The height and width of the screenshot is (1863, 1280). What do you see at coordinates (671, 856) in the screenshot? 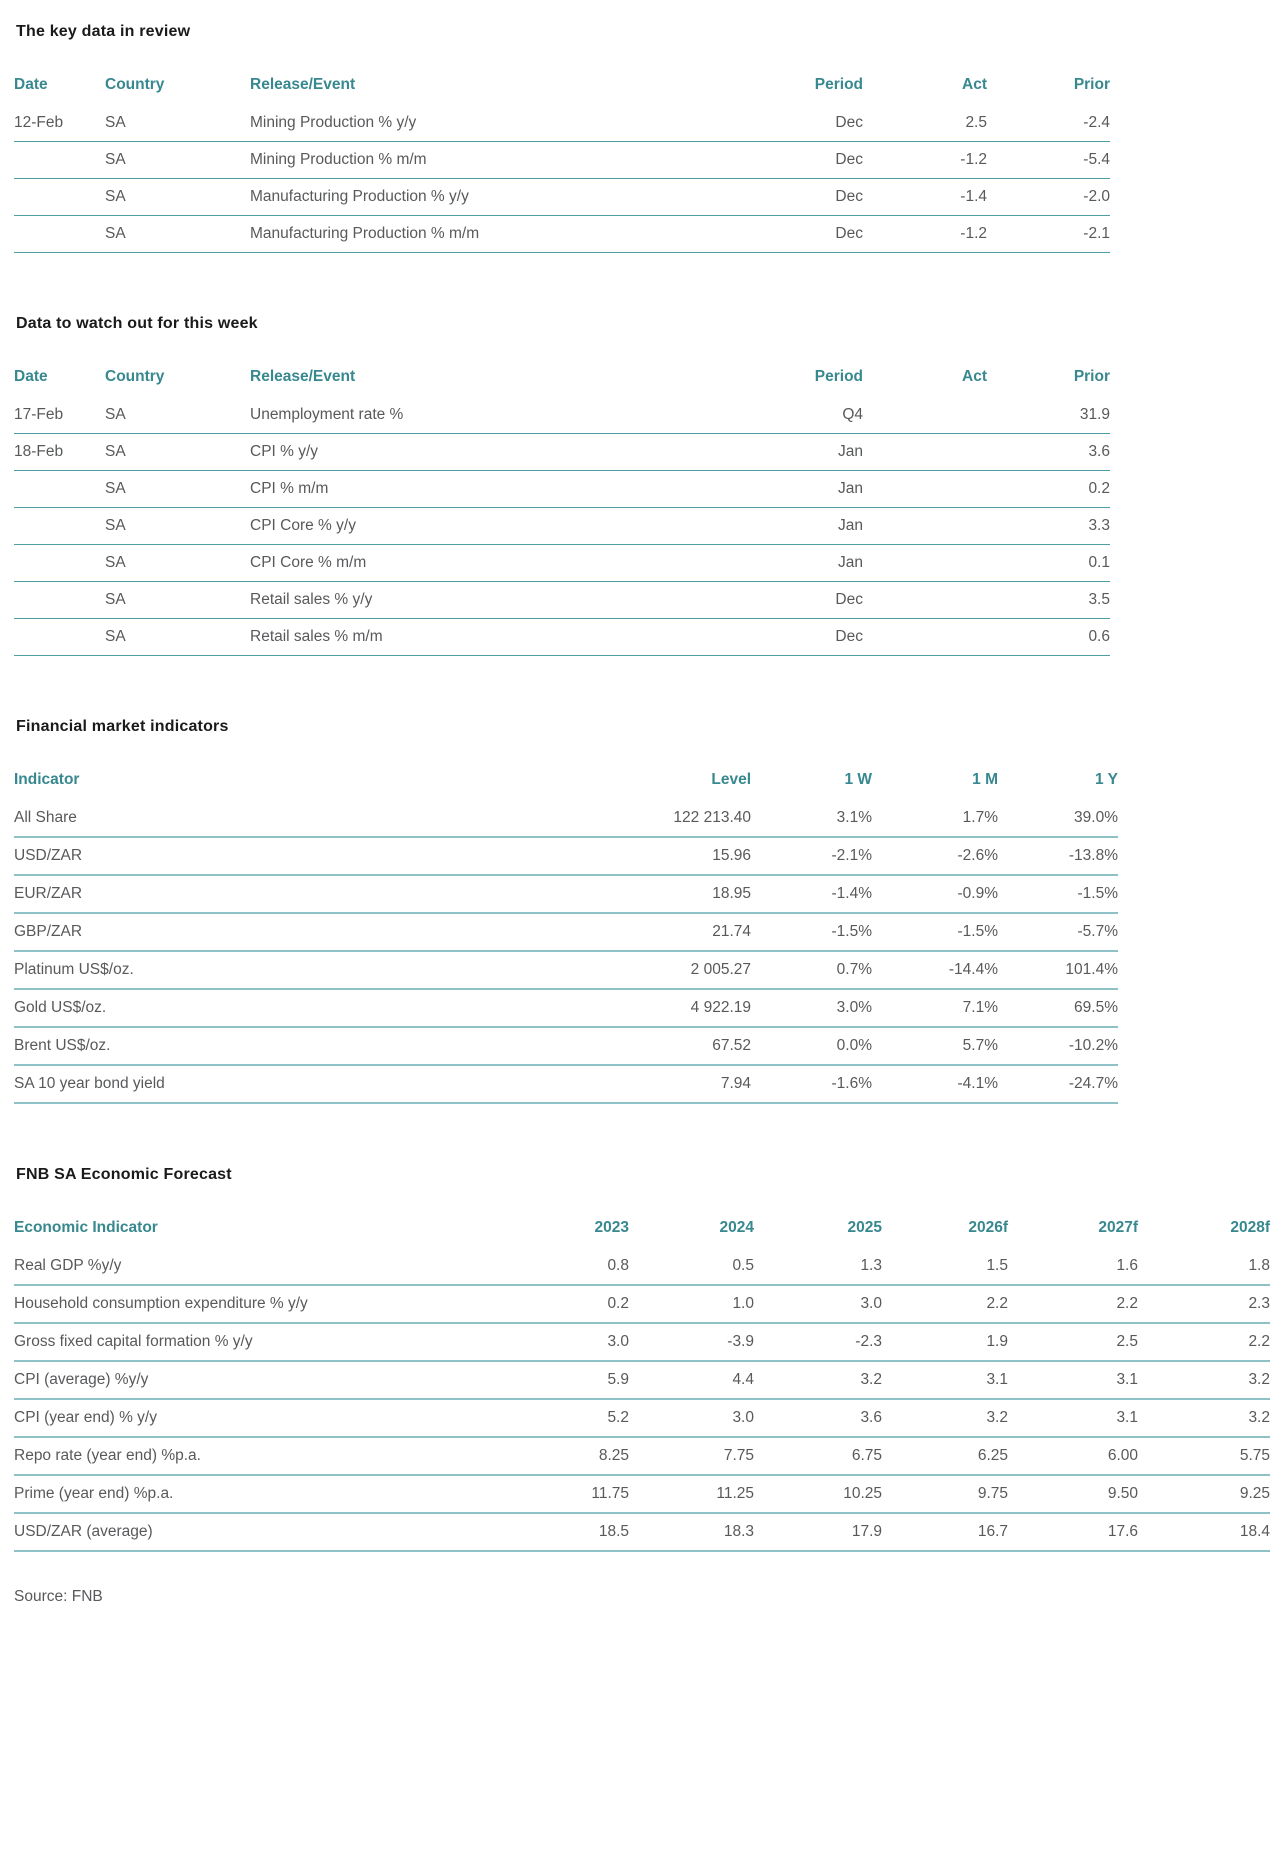
I see `table-cell: 15.96` at bounding box center [671, 856].